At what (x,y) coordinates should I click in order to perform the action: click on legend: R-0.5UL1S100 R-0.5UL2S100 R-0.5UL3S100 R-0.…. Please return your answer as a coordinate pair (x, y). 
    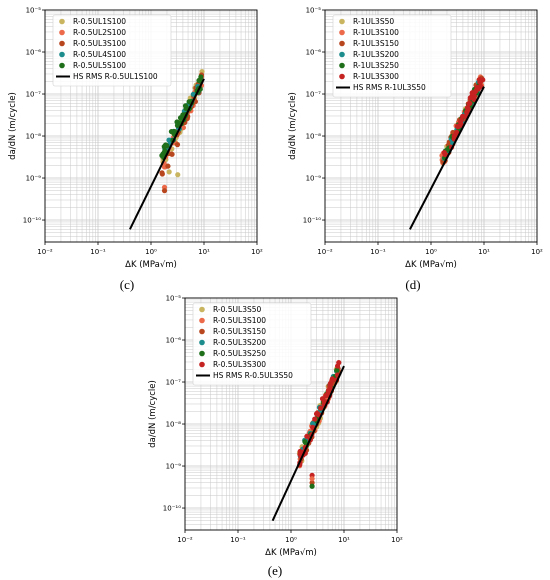
    Looking at the image, I should click on (112, 50).